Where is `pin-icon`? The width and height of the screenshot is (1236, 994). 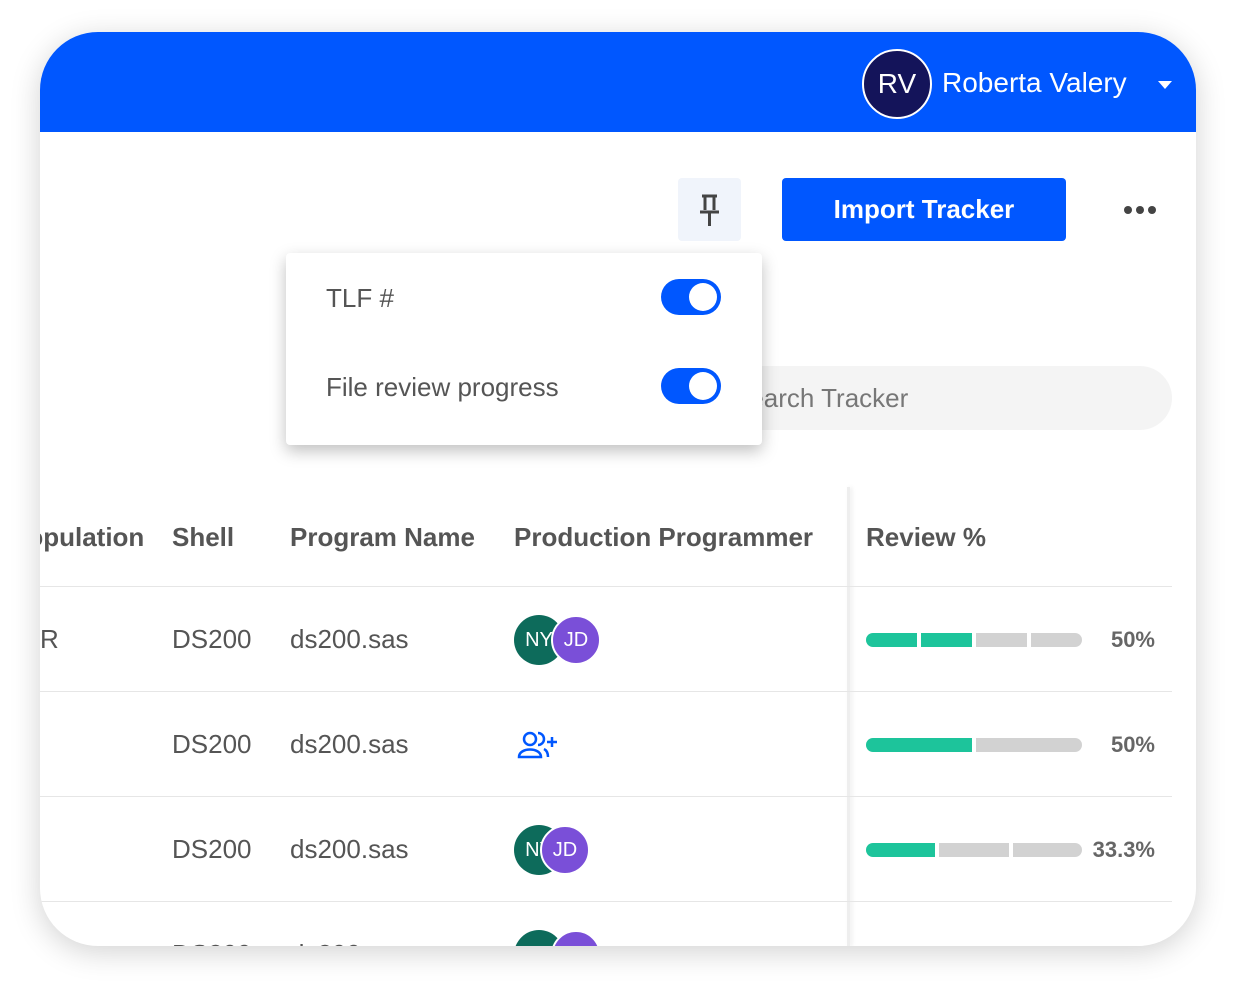
pin-icon is located at coordinates (709, 210).